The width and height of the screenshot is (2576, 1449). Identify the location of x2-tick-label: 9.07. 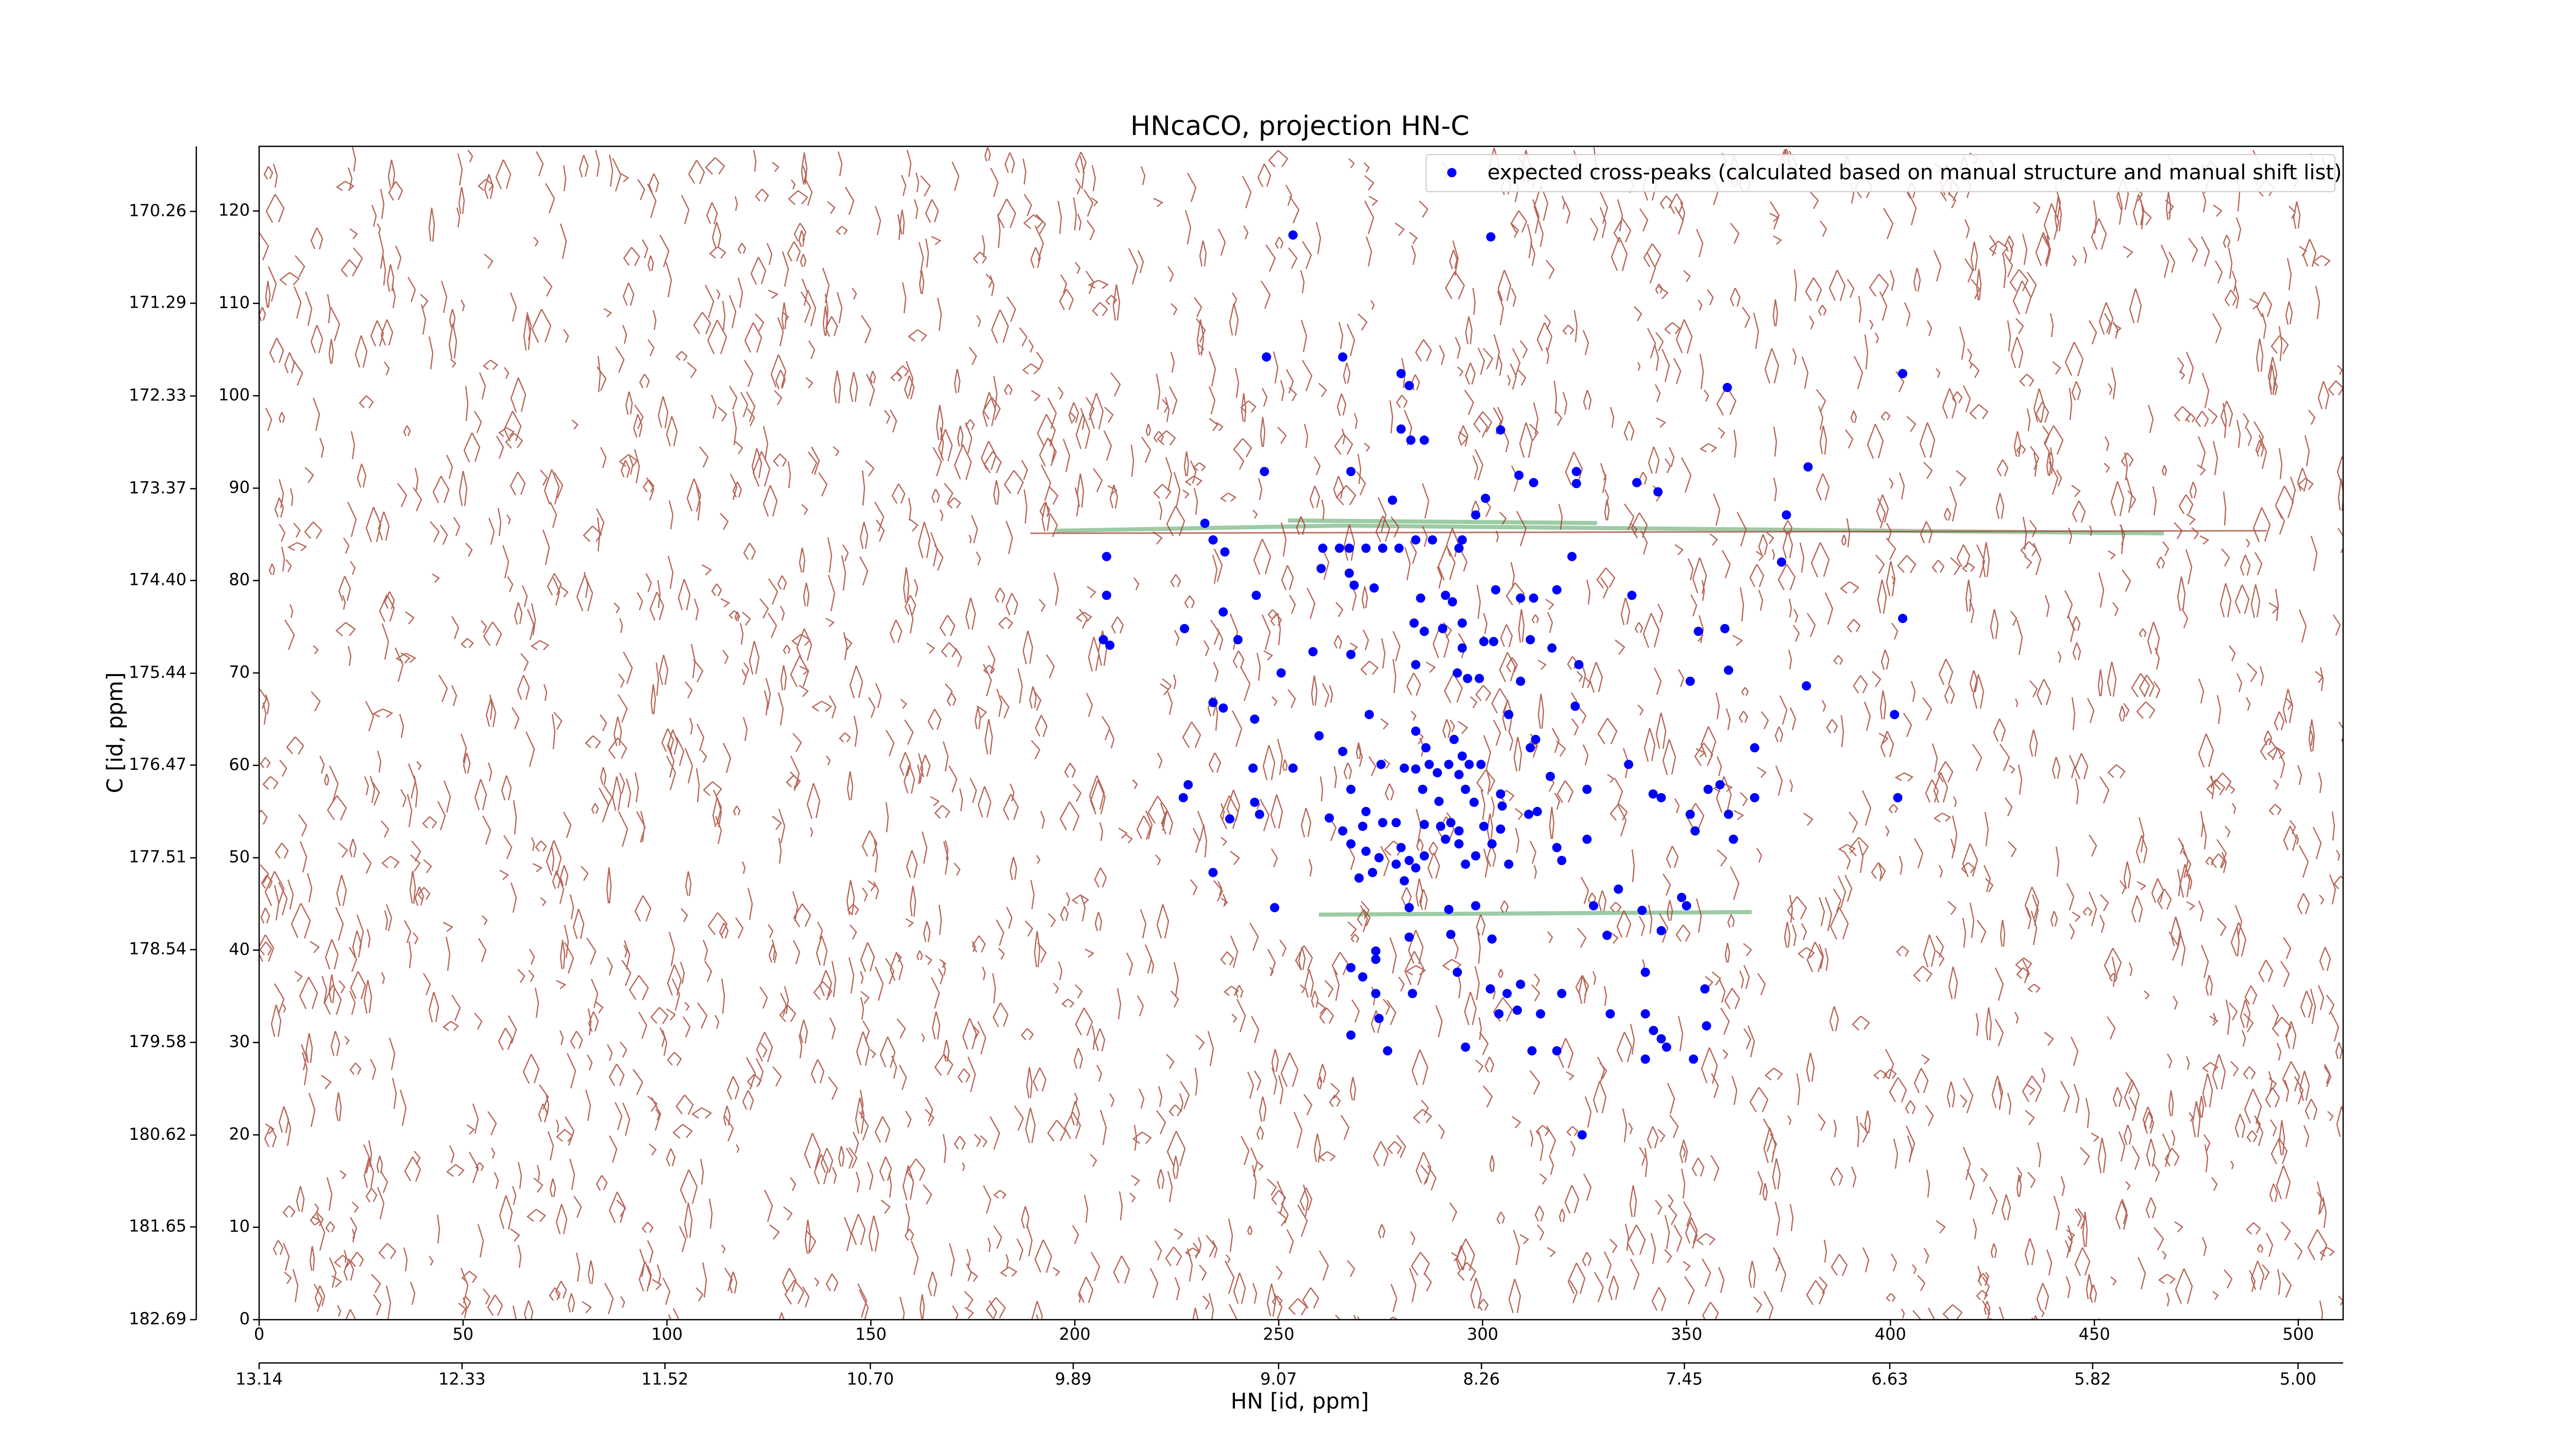
(1278, 1379).